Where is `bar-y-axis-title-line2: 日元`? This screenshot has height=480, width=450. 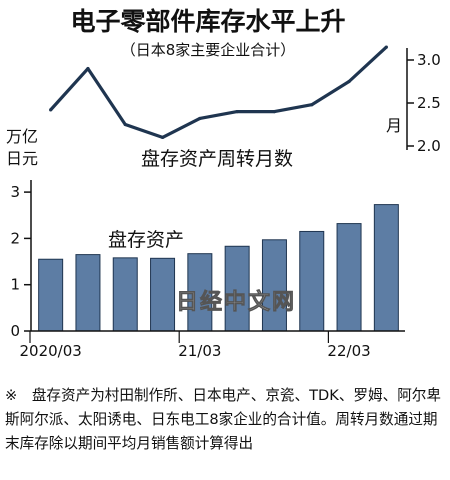 bar-y-axis-title-line2: 日元 is located at coordinates (22, 158).